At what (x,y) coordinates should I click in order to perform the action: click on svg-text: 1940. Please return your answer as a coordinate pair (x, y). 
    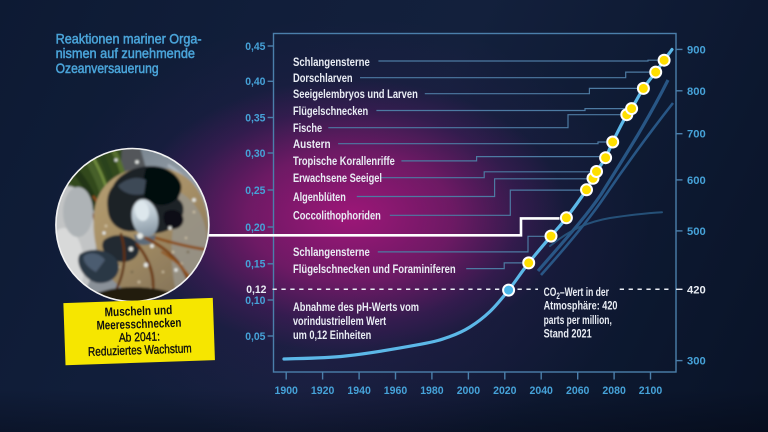
    Looking at the image, I should click on (358, 391).